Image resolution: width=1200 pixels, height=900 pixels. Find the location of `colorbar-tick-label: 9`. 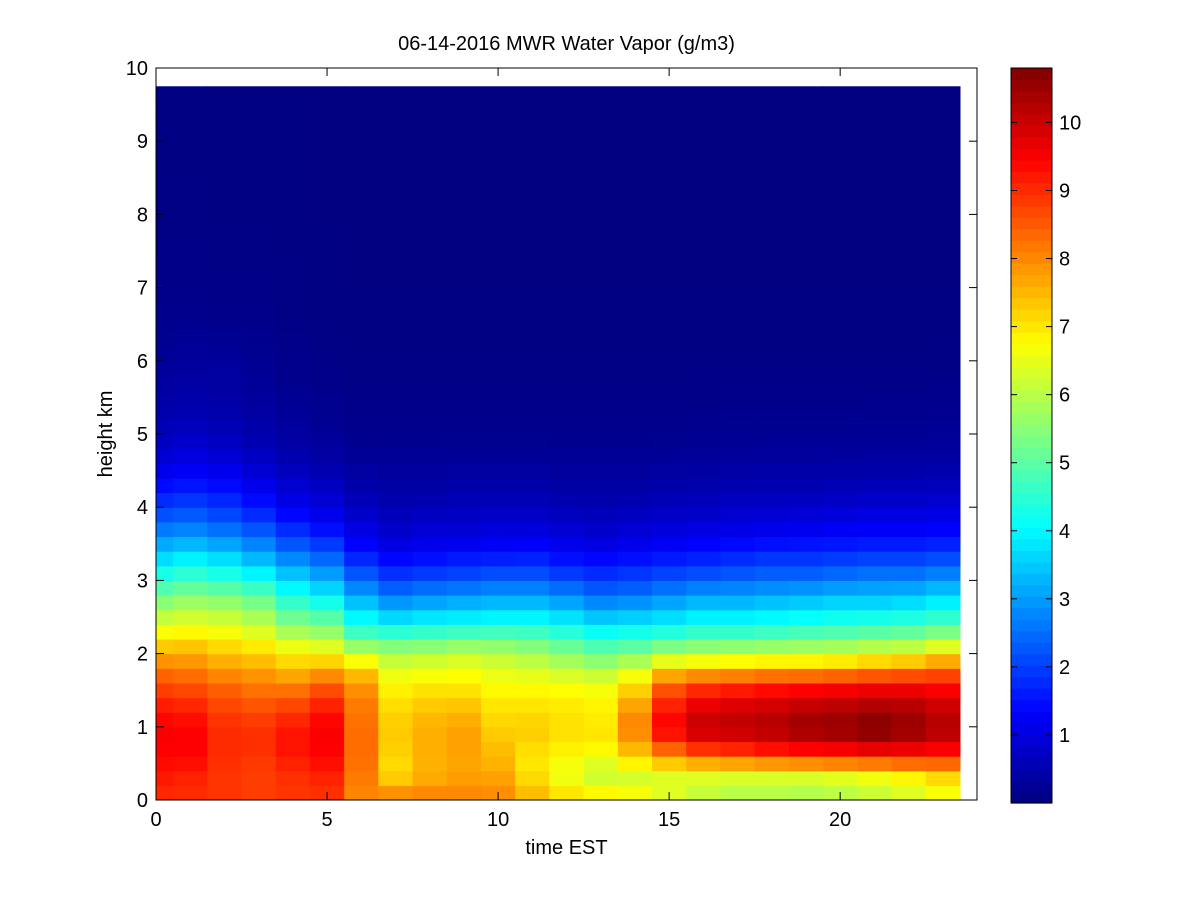

colorbar-tick-label: 9 is located at coordinates (1064, 192).